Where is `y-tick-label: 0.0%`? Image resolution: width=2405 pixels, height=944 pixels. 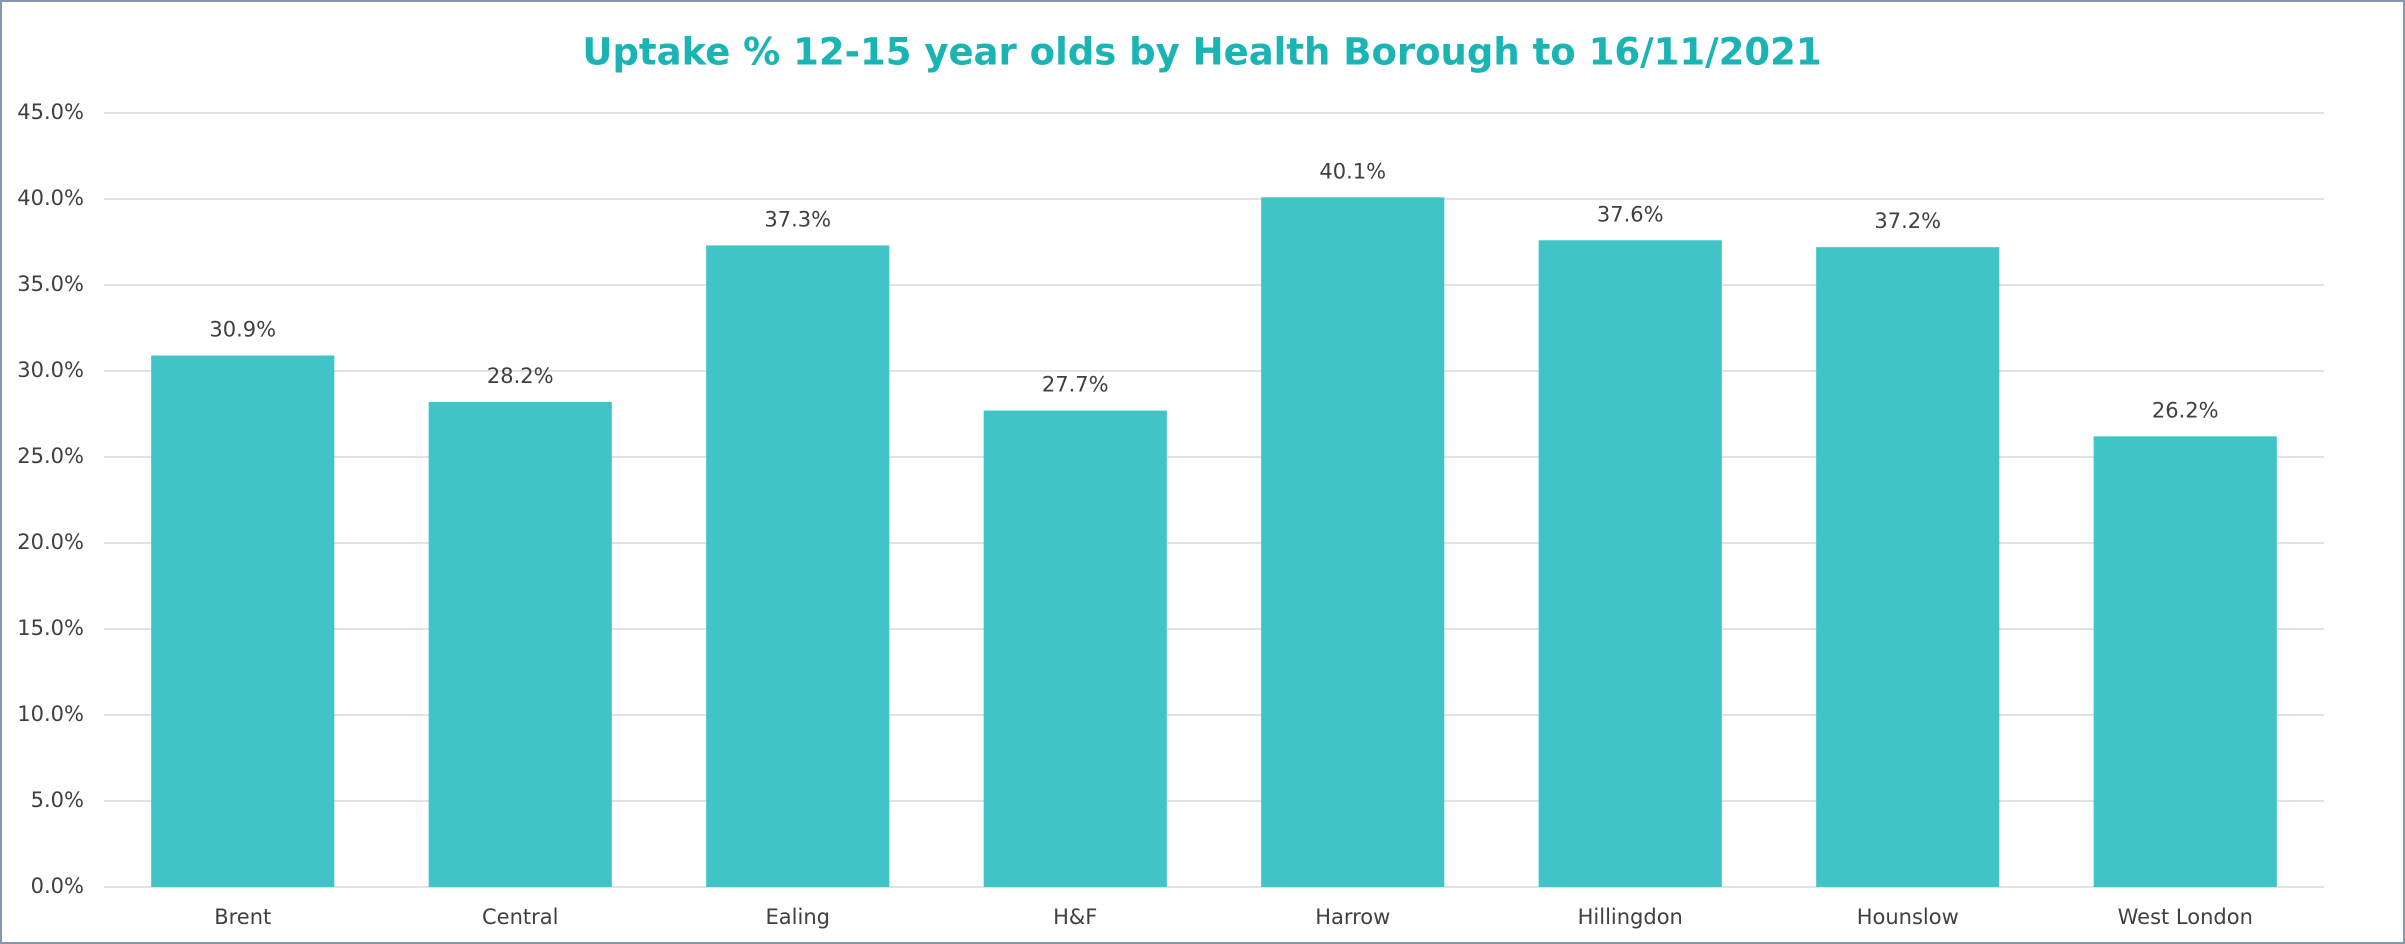 y-tick-label: 0.0% is located at coordinates (57, 886).